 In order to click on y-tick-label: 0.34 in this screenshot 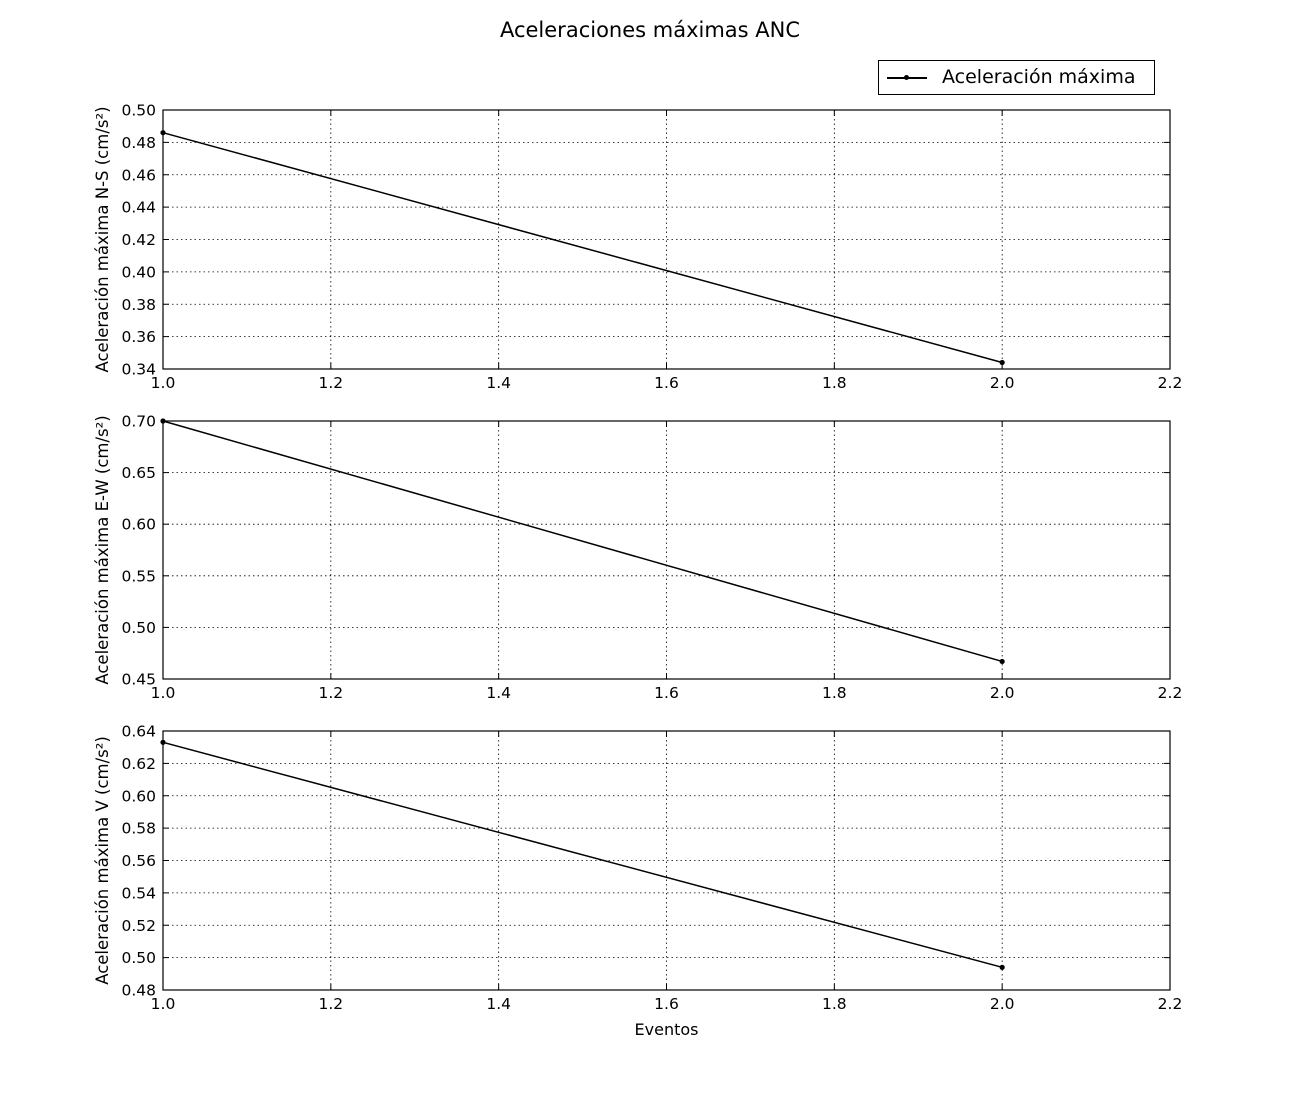, I will do `click(138, 370)`.